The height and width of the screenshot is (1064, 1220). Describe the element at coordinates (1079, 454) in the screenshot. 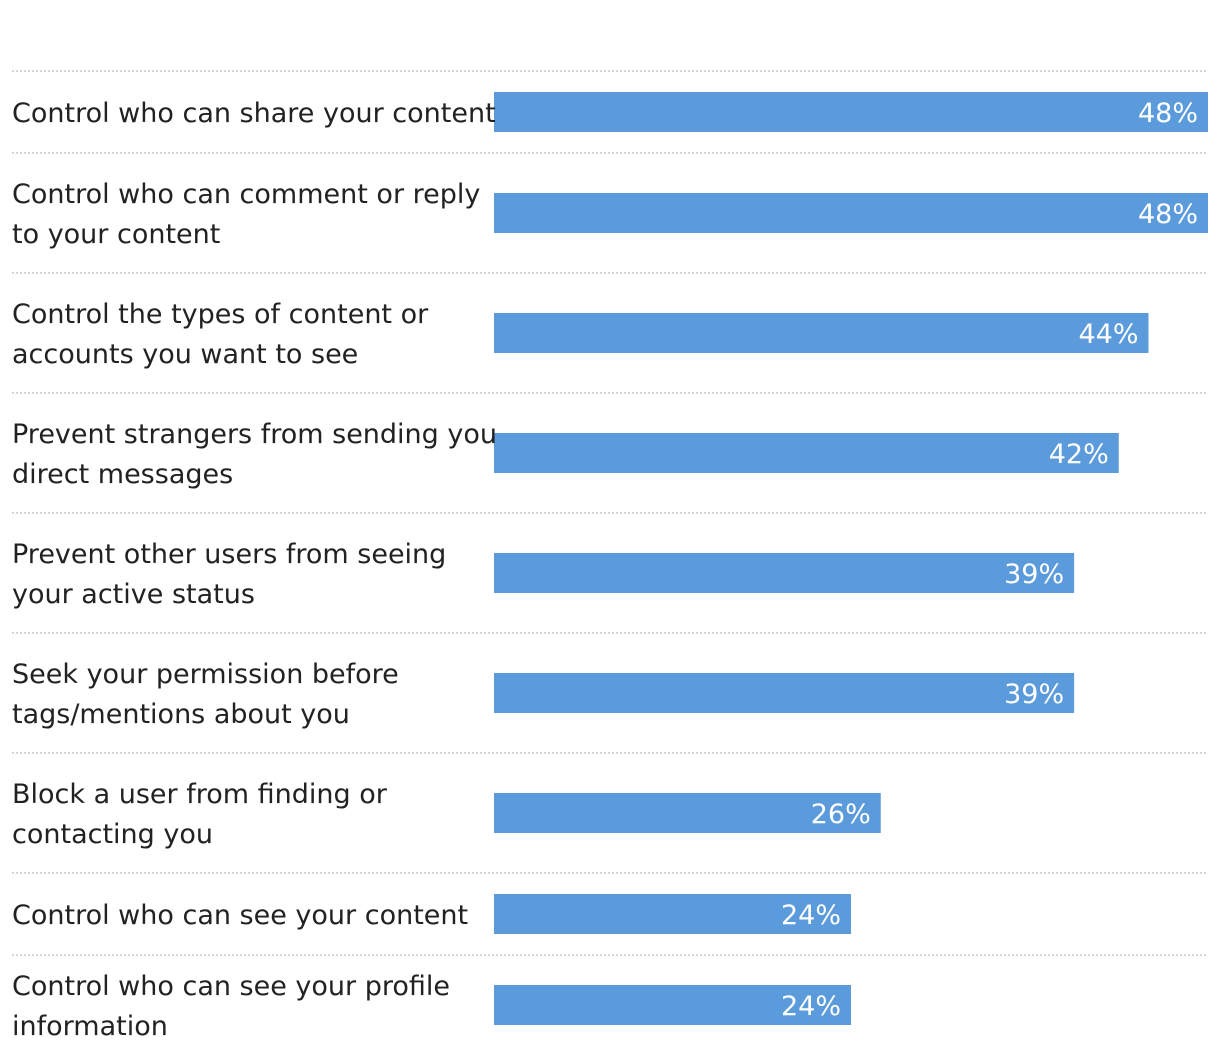

I see `bar-value-label: 42%` at that location.